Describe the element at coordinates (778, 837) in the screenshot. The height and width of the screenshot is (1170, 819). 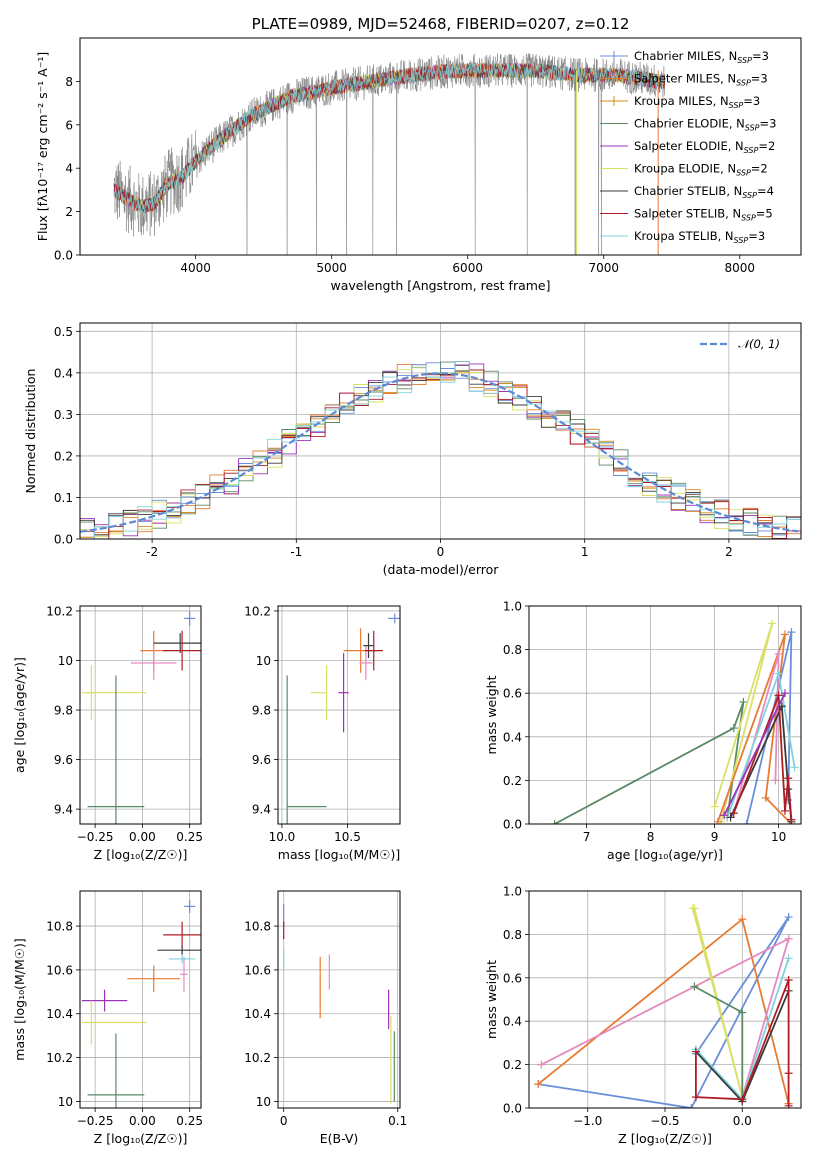
I see `x-tick-label: 10` at that location.